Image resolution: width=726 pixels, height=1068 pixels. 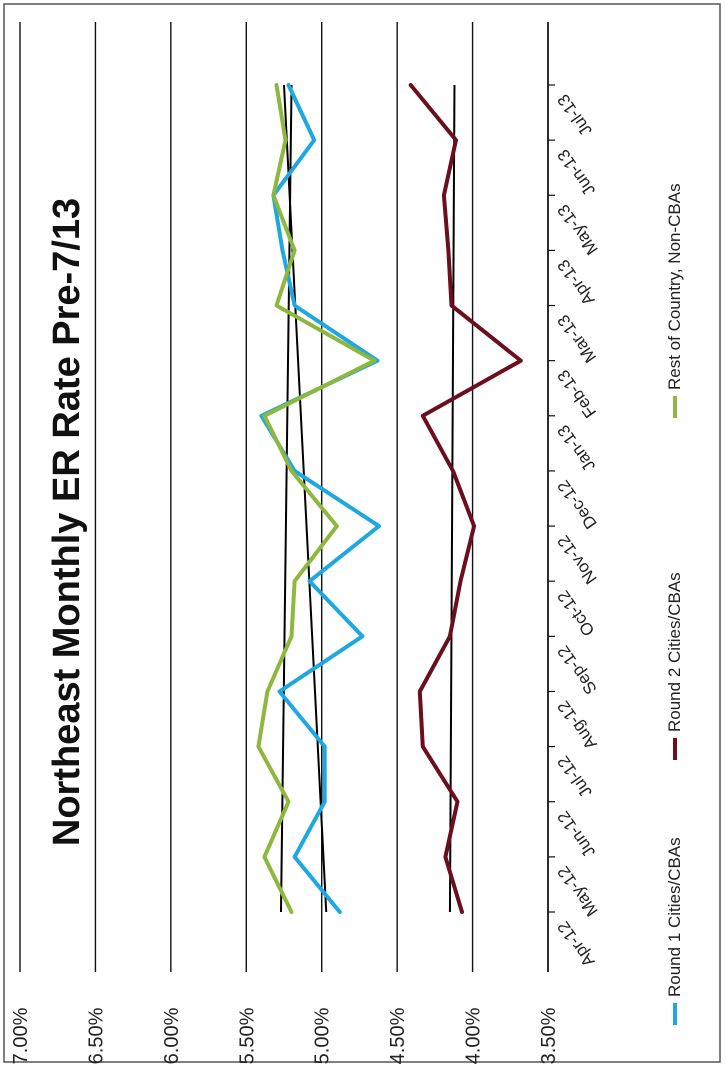 What do you see at coordinates (674, 917) in the screenshot?
I see `legend-label: Round 1 Cities/CBAs` at bounding box center [674, 917].